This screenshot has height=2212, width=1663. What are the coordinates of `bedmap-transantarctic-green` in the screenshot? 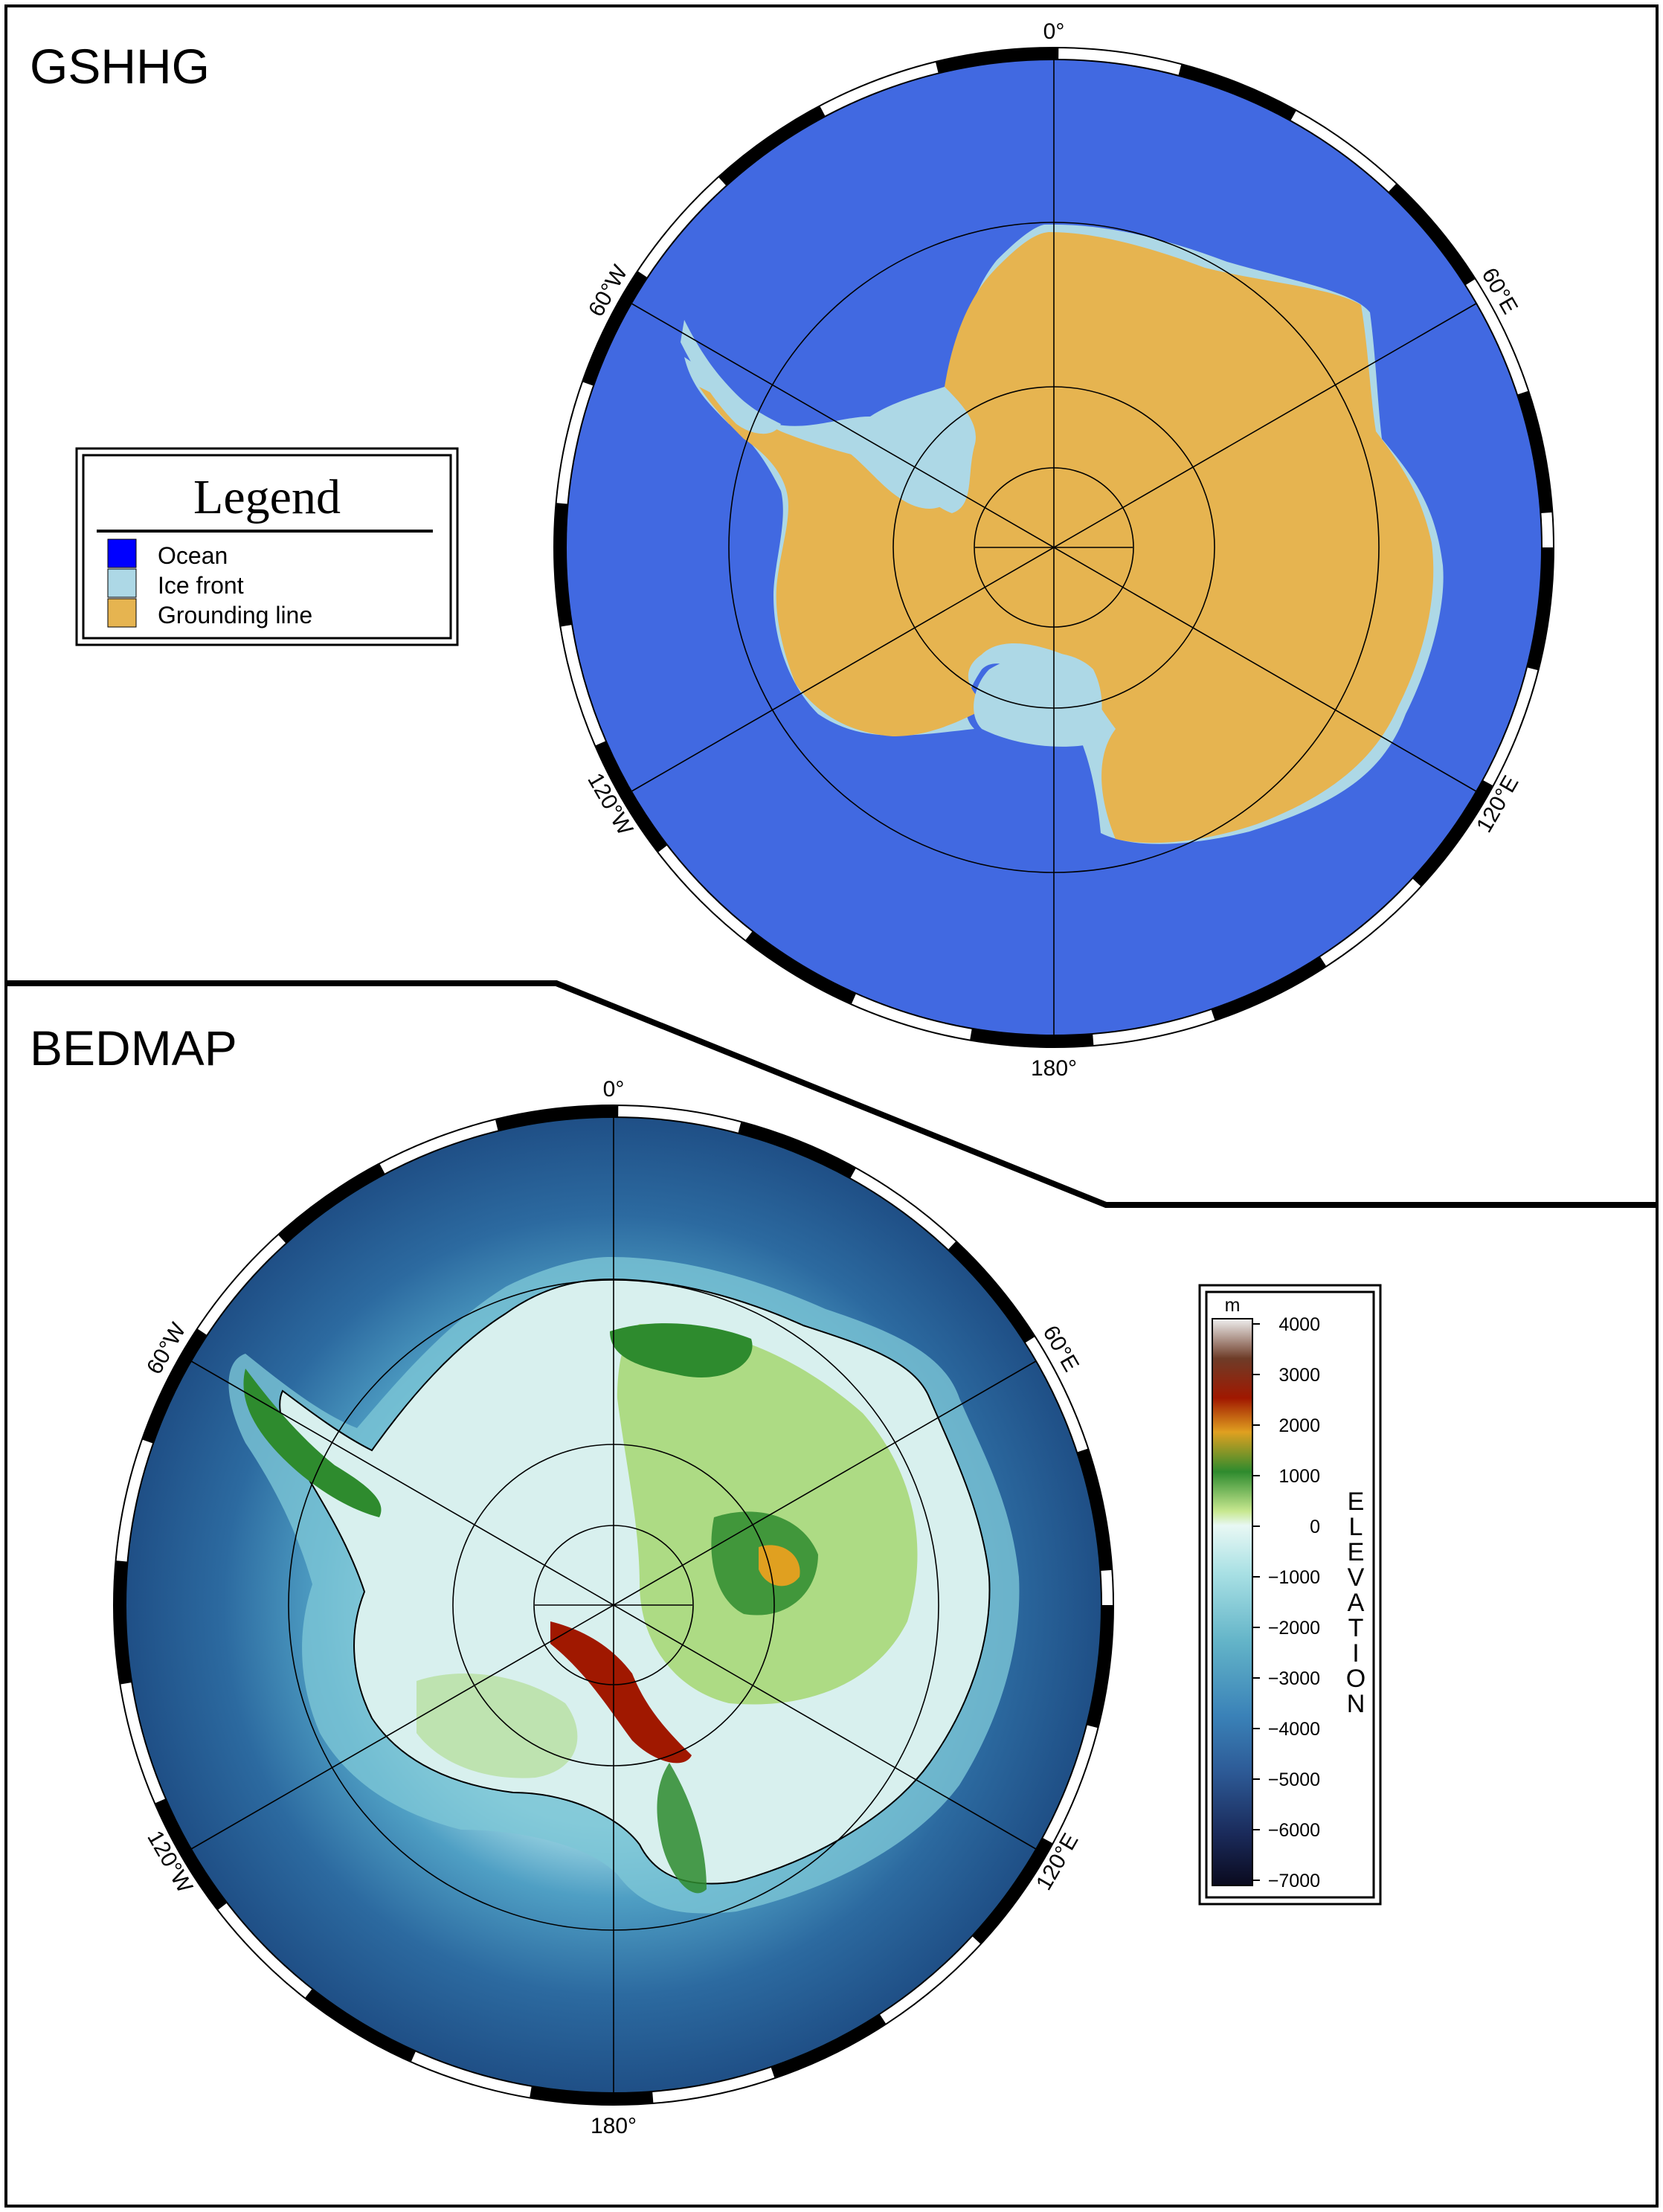 It's located at (682, 1829).